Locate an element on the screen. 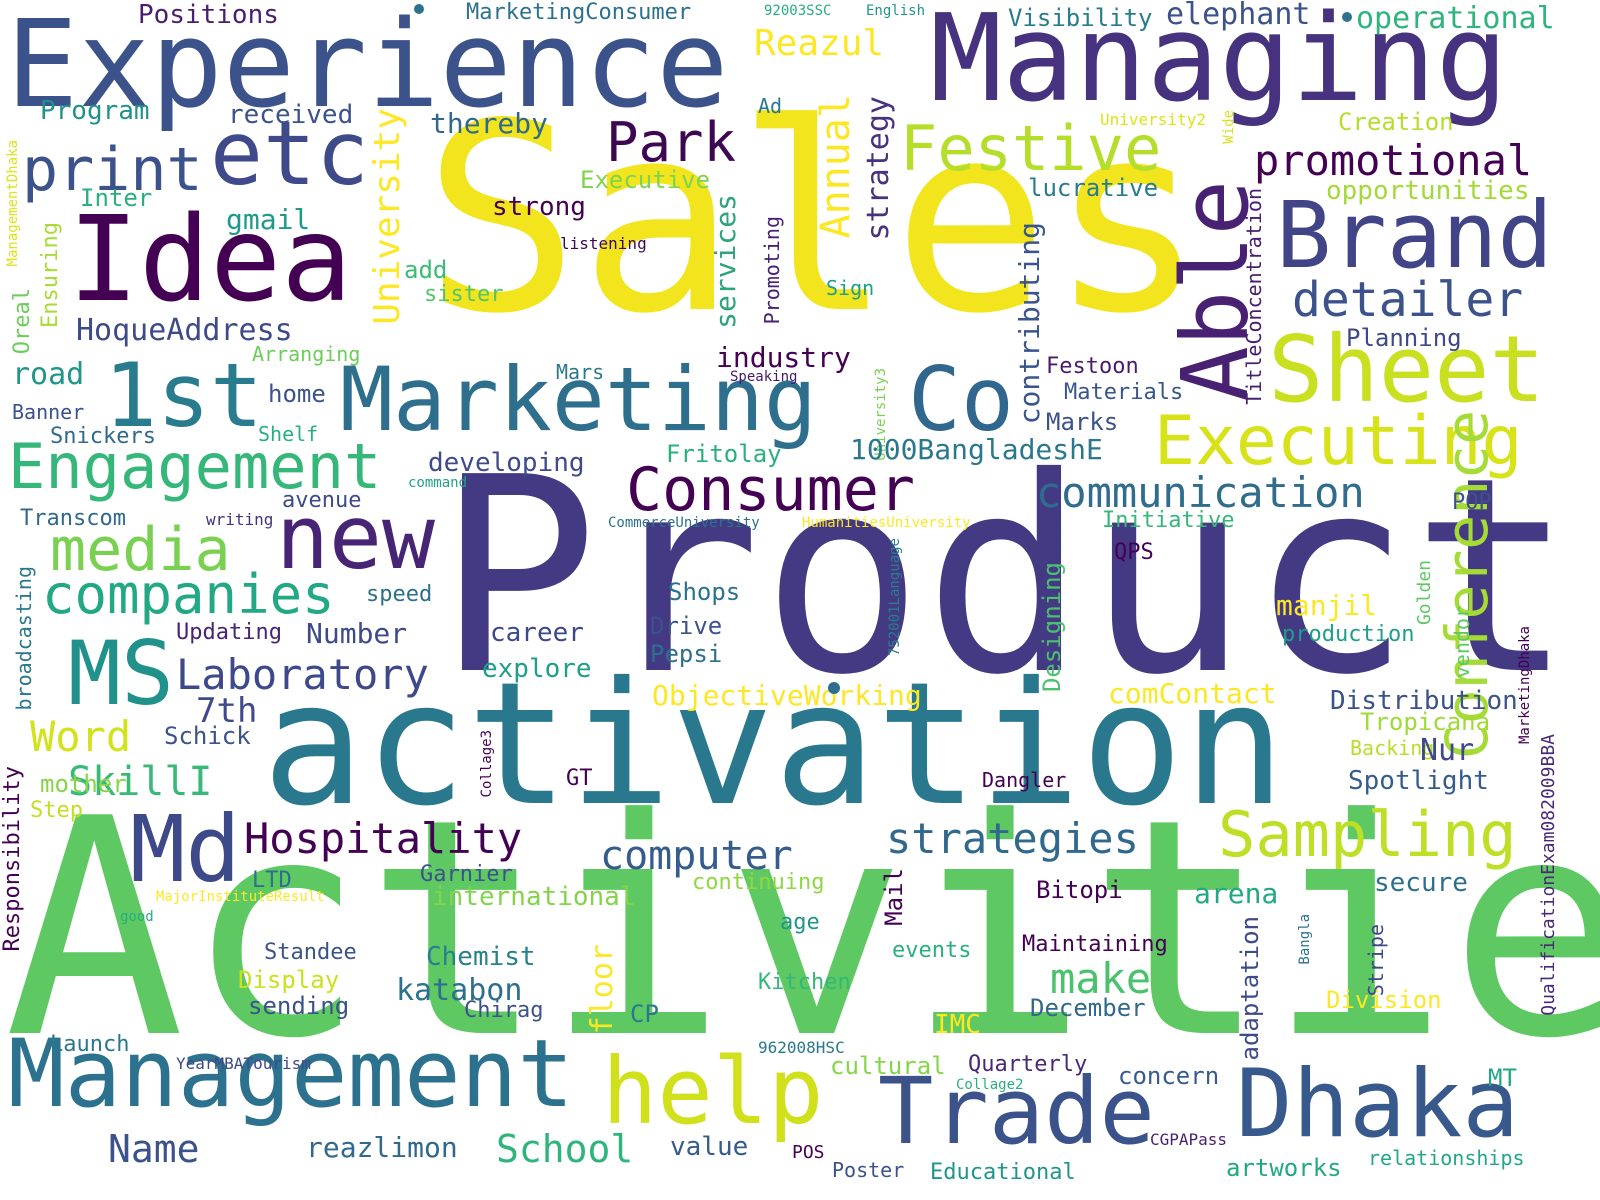 This screenshot has width=1600, height=1200. word-cp: CP is located at coordinates (644, 1014).